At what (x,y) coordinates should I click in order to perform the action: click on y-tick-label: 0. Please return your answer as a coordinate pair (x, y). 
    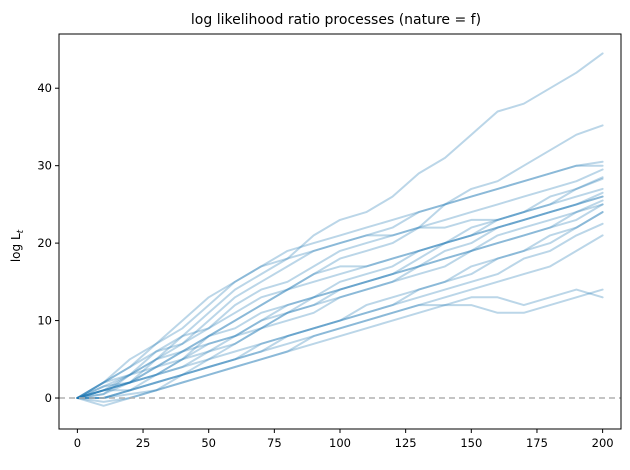
    Looking at the image, I should click on (48, 398).